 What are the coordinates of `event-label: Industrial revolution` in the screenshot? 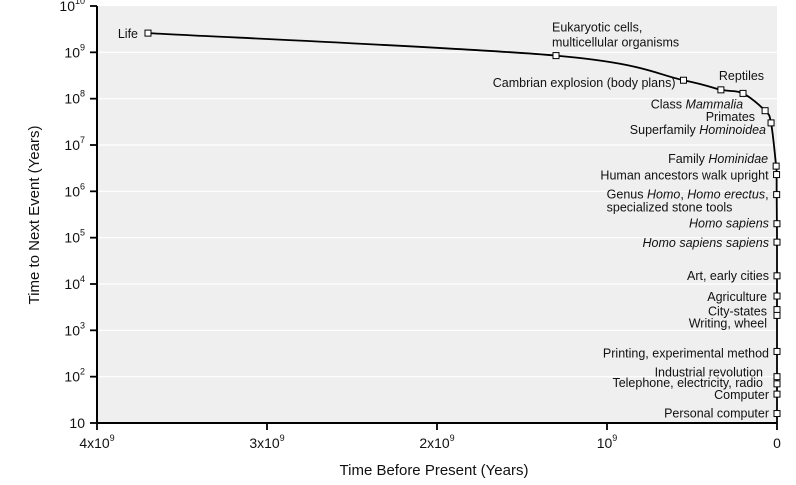 It's located at (709, 373).